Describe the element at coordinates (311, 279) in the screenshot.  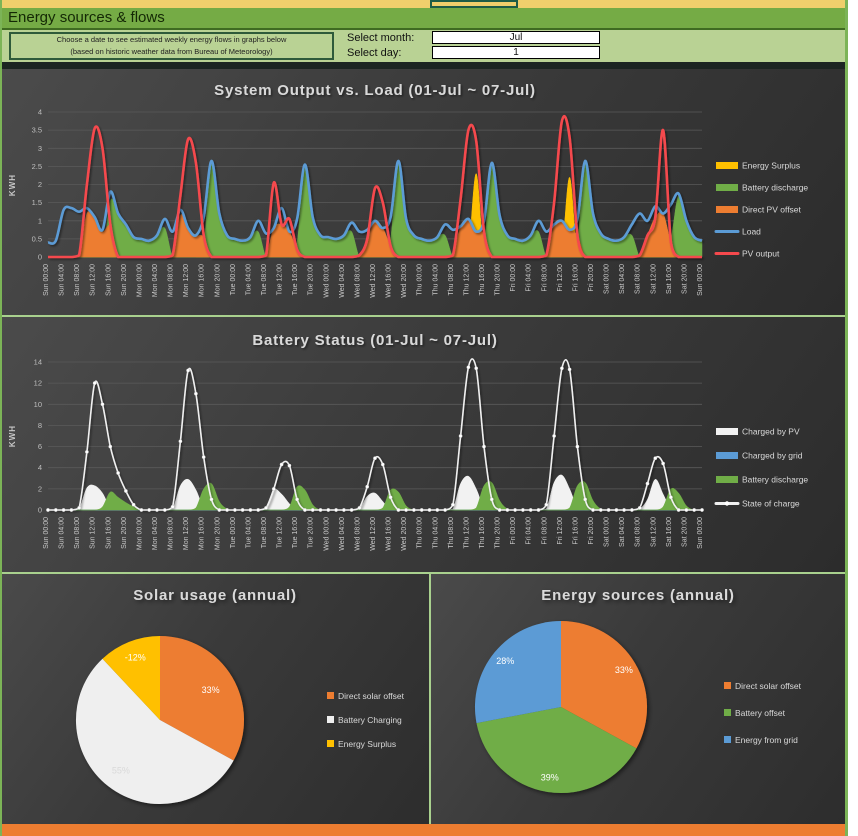
I see `svg-text: Tue 20:00` at that location.